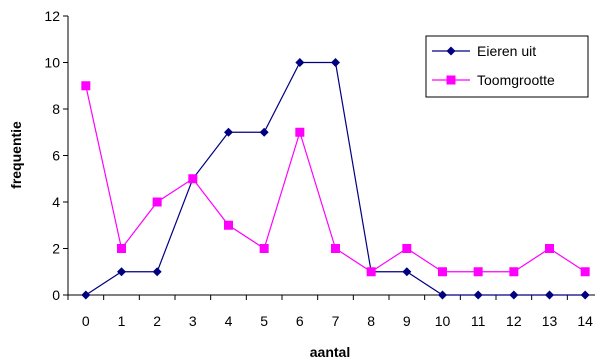  I want to click on x-tick-label: 11, so click(478, 321).